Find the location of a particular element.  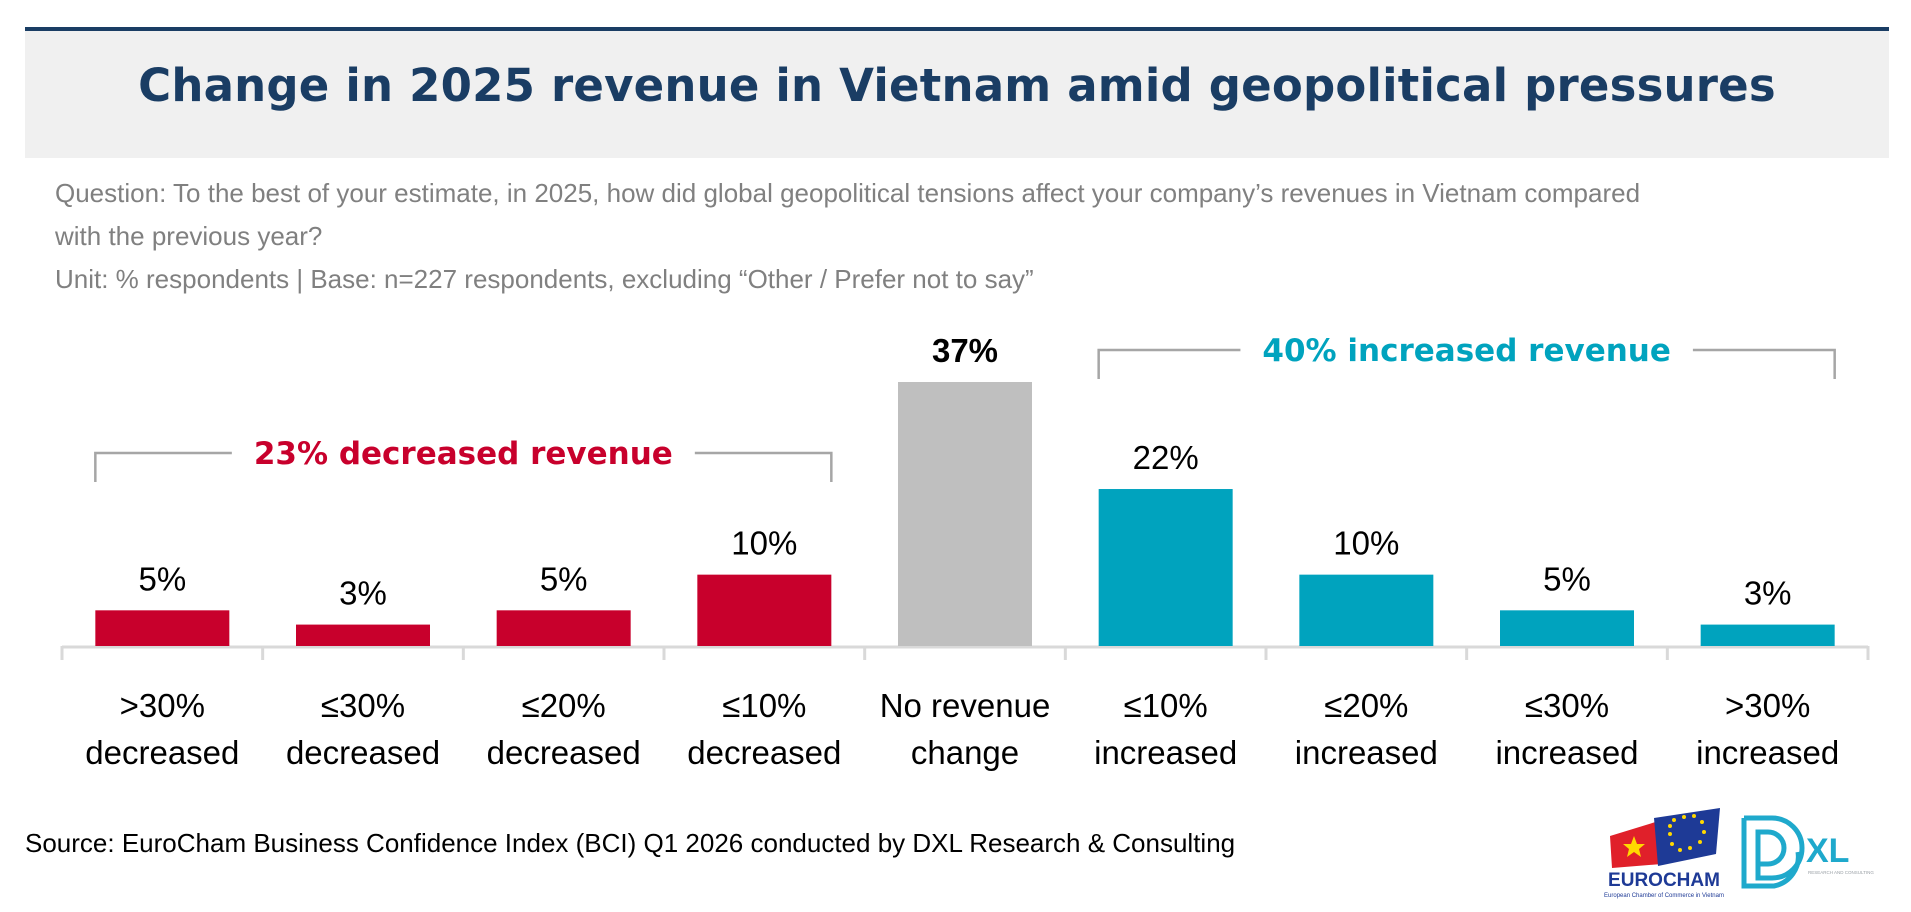

bracket-left-decrease is located at coordinates (163, 466).